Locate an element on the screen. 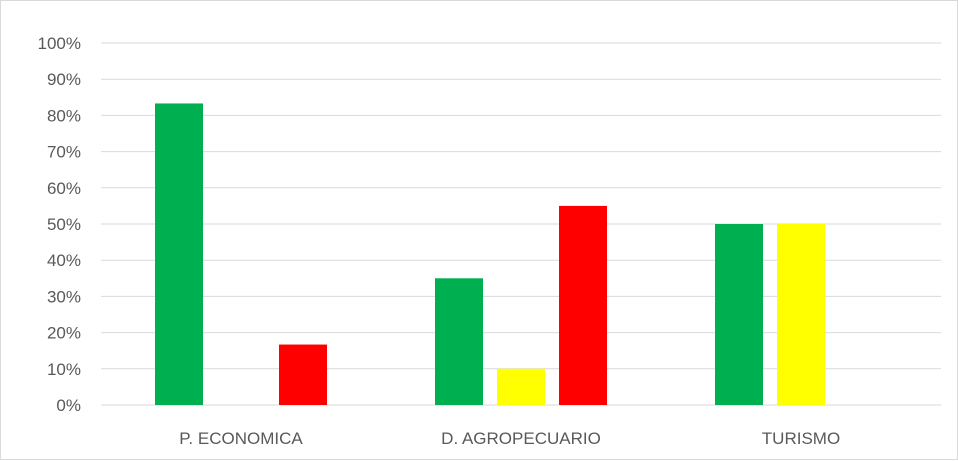 Image resolution: width=958 pixels, height=461 pixels. y-tick-label: 30% is located at coordinates (64, 296).